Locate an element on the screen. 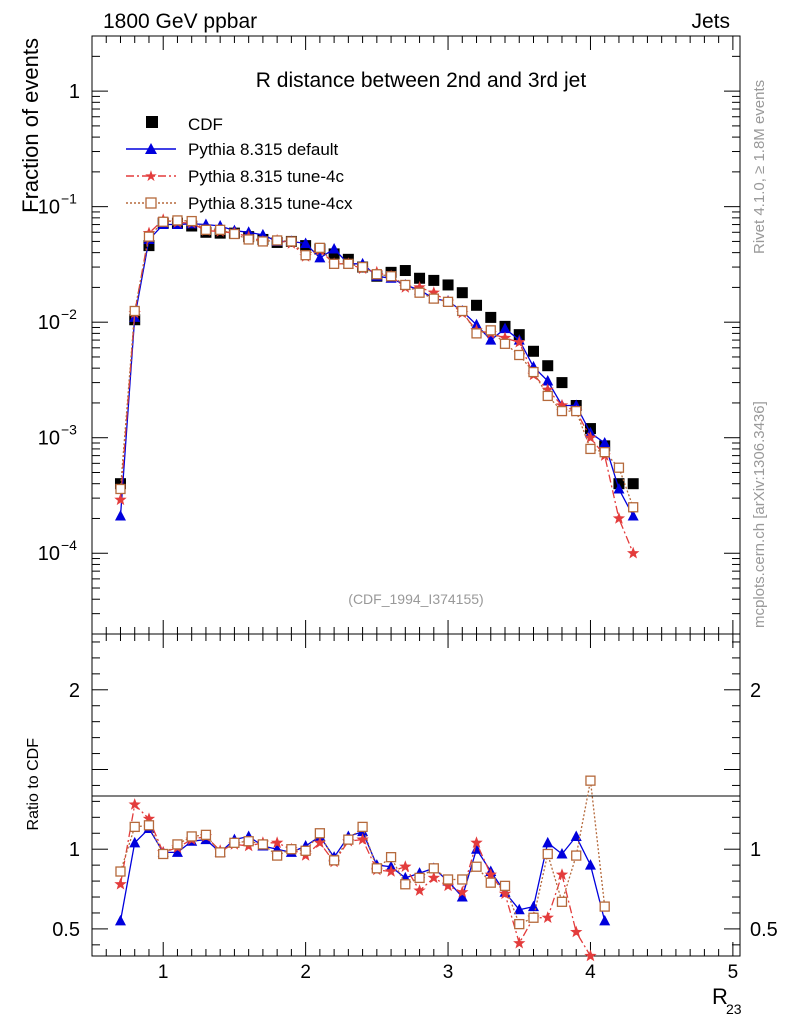 The image size is (786, 1024). x-tick-label: 5 is located at coordinates (733, 972).